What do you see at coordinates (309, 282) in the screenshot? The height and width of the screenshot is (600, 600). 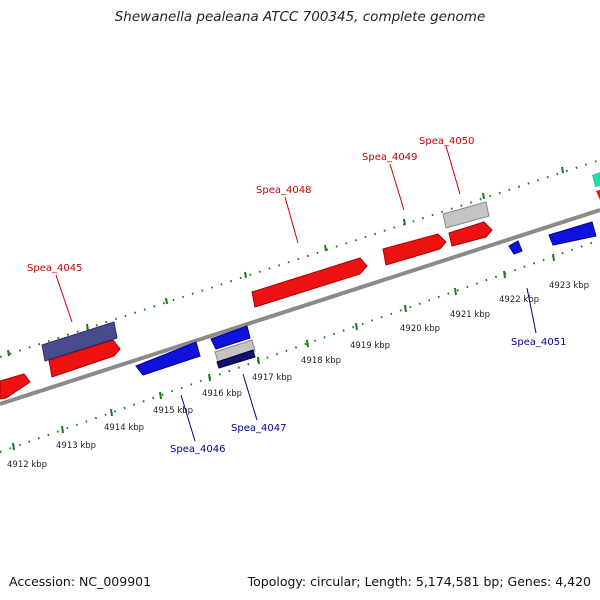 I see `gene-spea-4048-arrow` at bounding box center [309, 282].